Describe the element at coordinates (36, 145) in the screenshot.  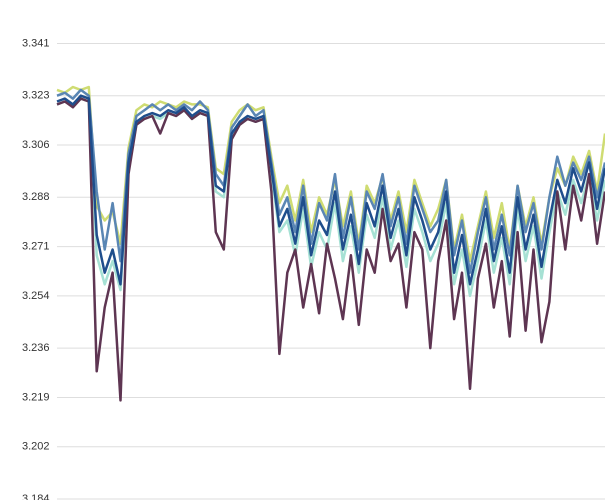
I see `y-tick-label: 3.306` at that location.